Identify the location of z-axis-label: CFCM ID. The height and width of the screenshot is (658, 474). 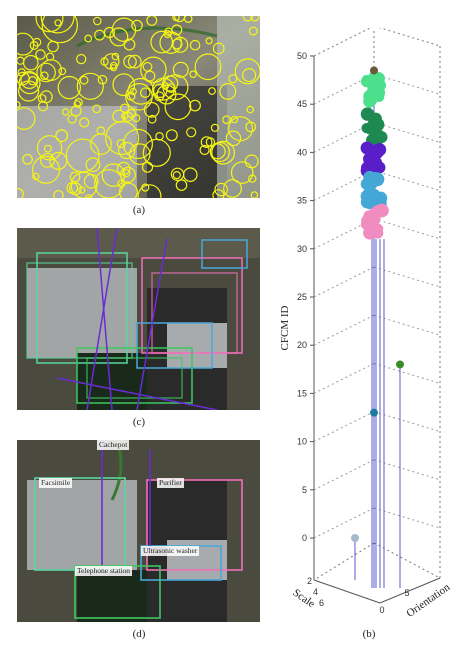
(285, 327).